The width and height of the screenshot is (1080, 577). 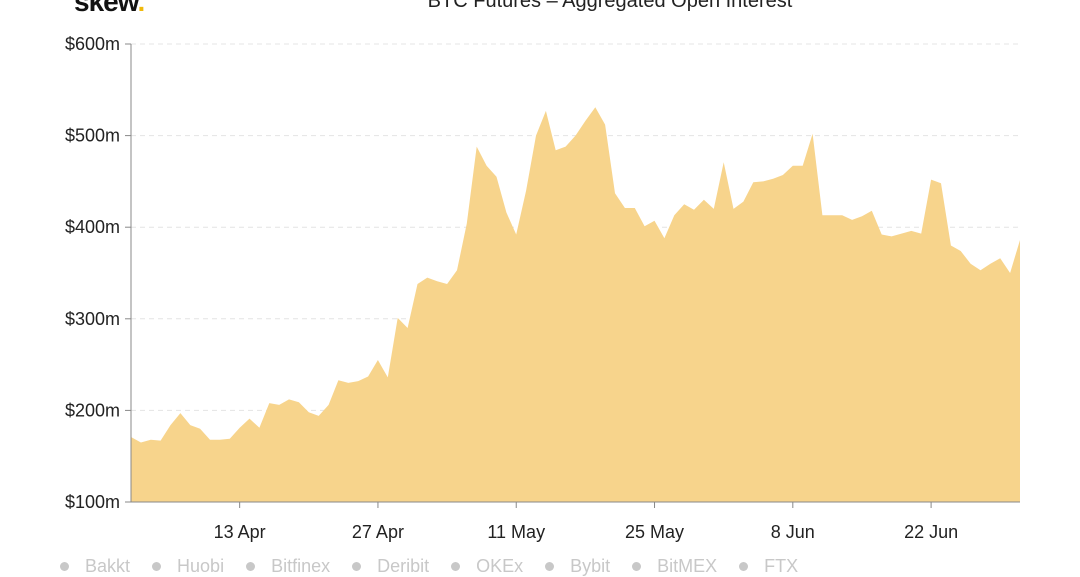 I want to click on x-tick-label: 25 May, so click(x=654, y=532).